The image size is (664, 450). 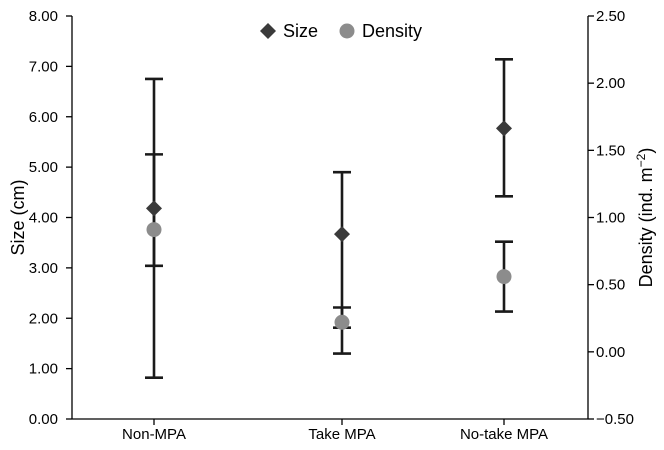 I want to click on right-tick-label: 1.00, so click(x=610, y=218).